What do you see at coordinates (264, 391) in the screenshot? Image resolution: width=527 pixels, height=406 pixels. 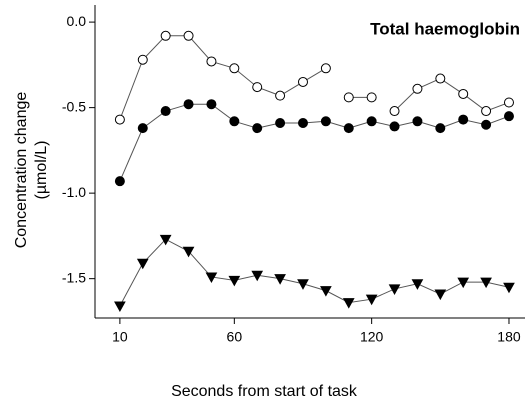 I see `x-axis-label: Seconds from start of task` at bounding box center [264, 391].